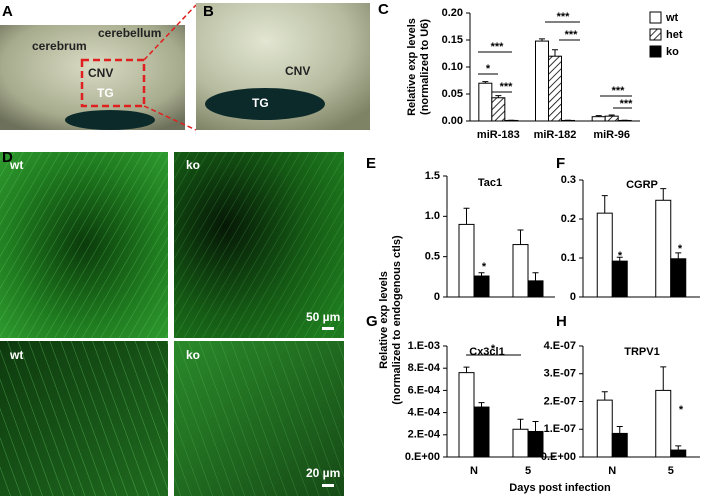  Describe the element at coordinates (397, 320) in the screenshot. I see `y-axis-label: (normalized to endogenous ctls)` at that location.